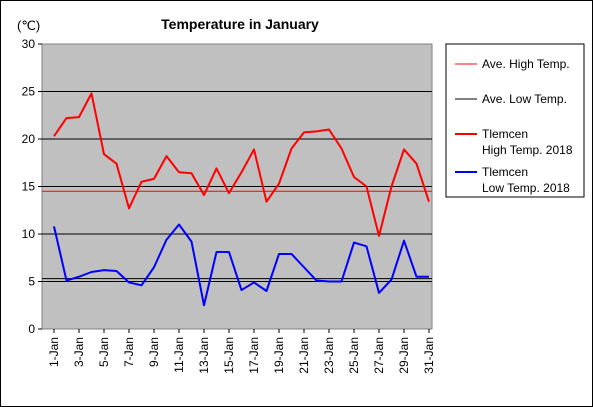 This screenshot has width=593, height=407. I want to click on x-tick-label: 13-Jan, so click(204, 355).